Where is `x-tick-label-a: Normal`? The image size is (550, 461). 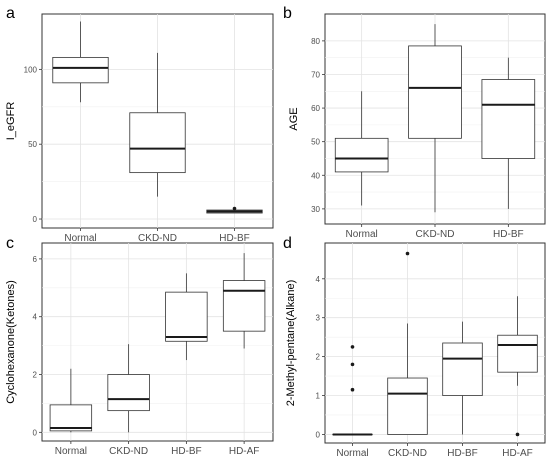
x-tick-label-a: Normal is located at coordinates (80, 238).